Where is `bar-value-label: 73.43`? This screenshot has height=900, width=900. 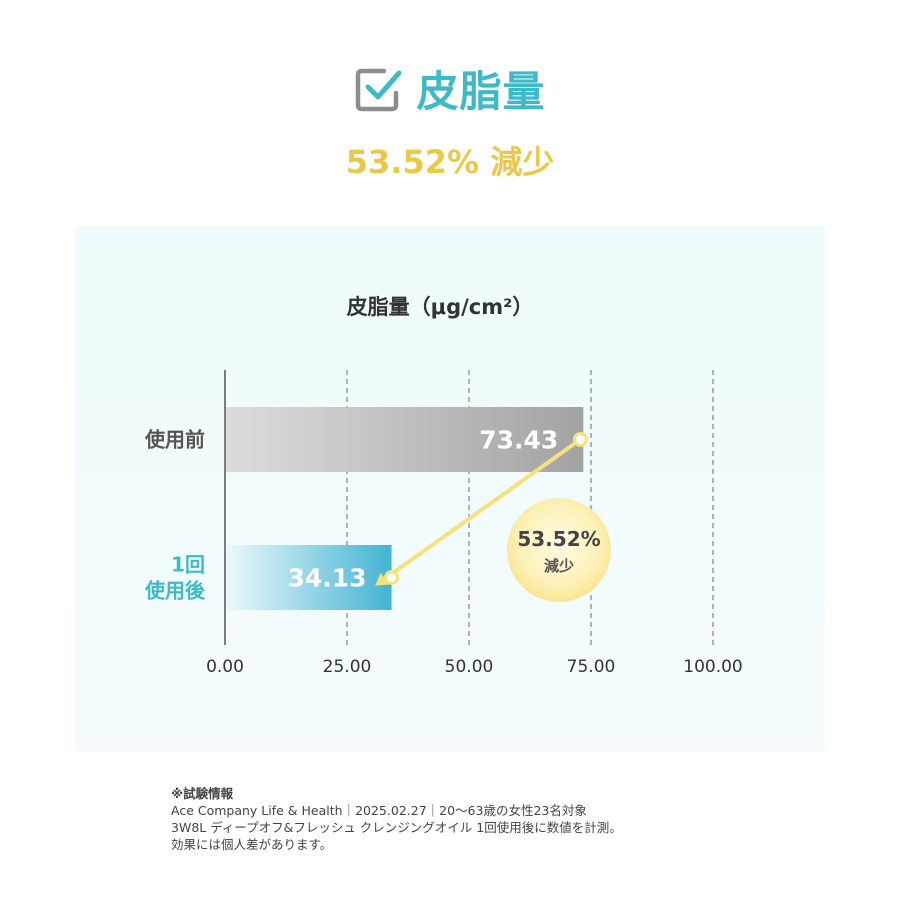
bar-value-label: 73.43 is located at coordinates (518, 440).